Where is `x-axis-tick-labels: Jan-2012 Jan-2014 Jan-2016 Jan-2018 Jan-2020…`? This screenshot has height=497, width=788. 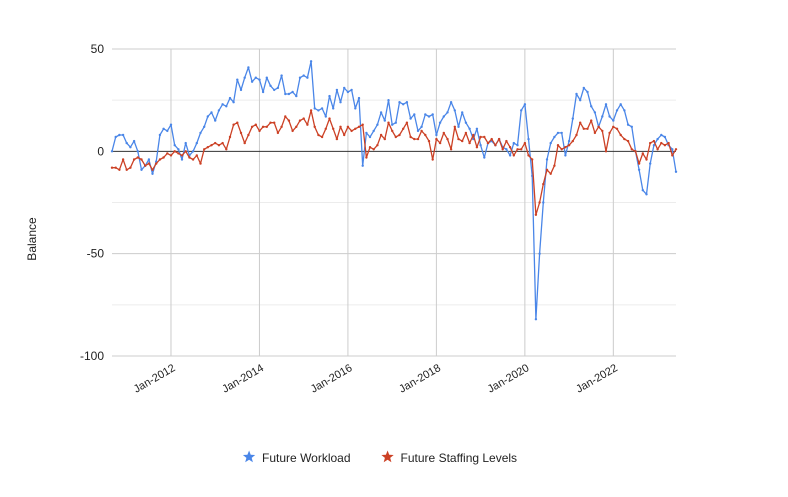
x-axis-tick-labels: Jan-2012 Jan-2014 Jan-2016 Jan-2018 Jan-2020… is located at coordinates (376, 378).